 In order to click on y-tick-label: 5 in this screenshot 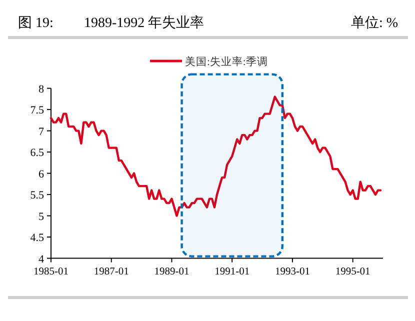, I will do `click(41, 216)`.